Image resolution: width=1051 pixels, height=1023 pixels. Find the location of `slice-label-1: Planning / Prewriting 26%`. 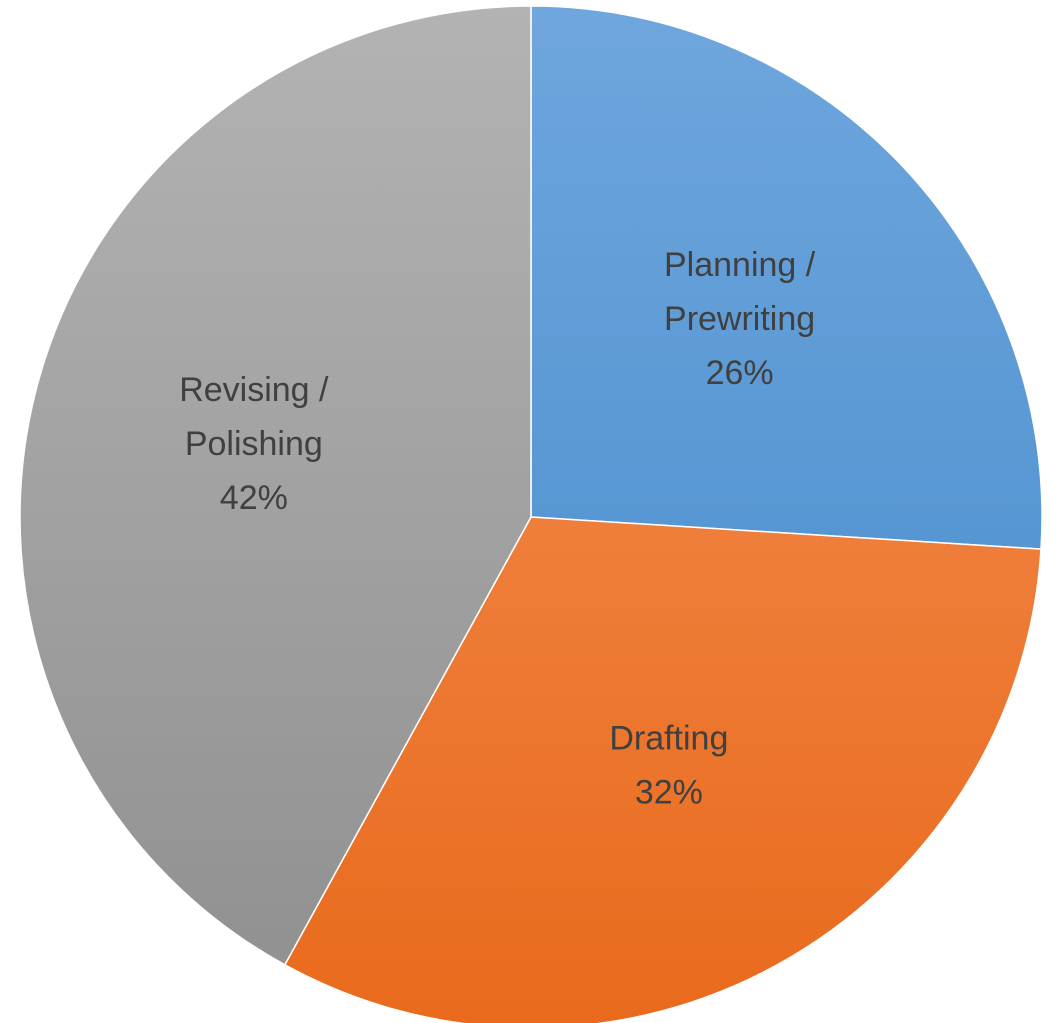

slice-label-1: Planning / Prewriting 26% is located at coordinates (740, 319).